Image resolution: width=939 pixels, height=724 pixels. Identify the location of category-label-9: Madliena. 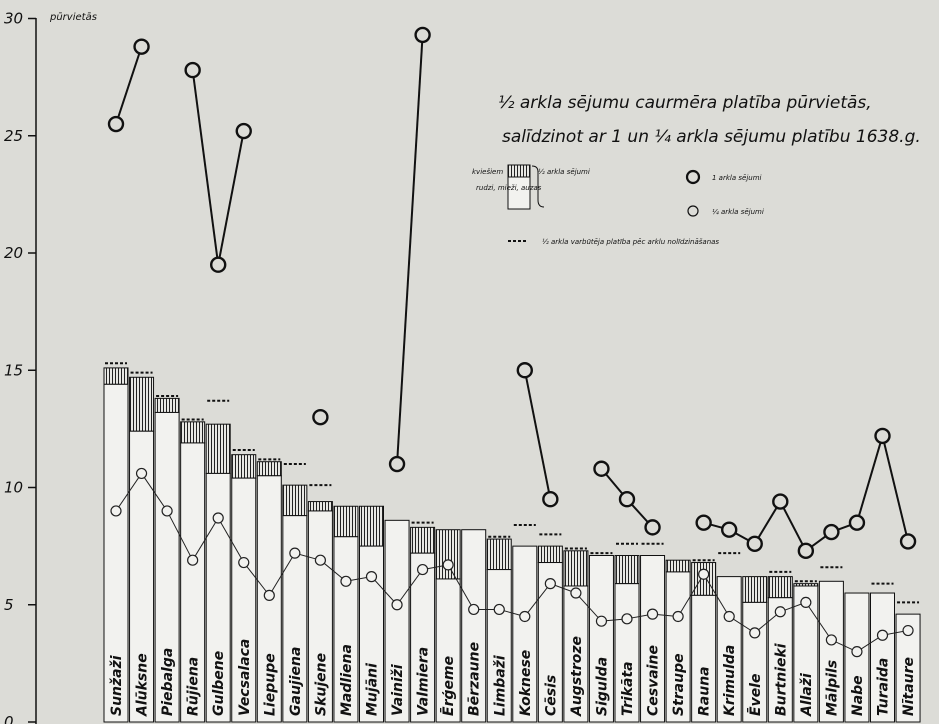
(347, 680).